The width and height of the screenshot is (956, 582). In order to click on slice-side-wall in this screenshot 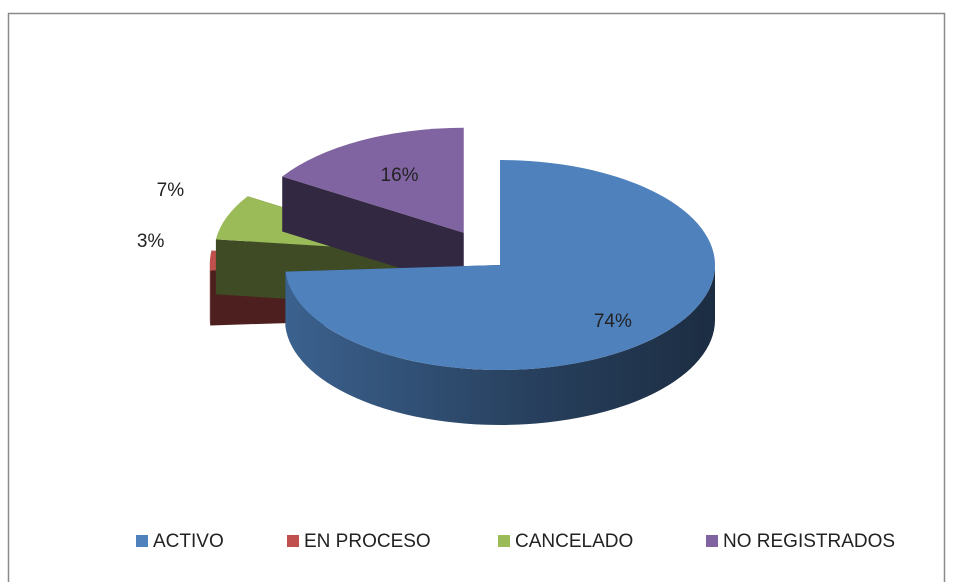, I will do `click(500, 345)`.